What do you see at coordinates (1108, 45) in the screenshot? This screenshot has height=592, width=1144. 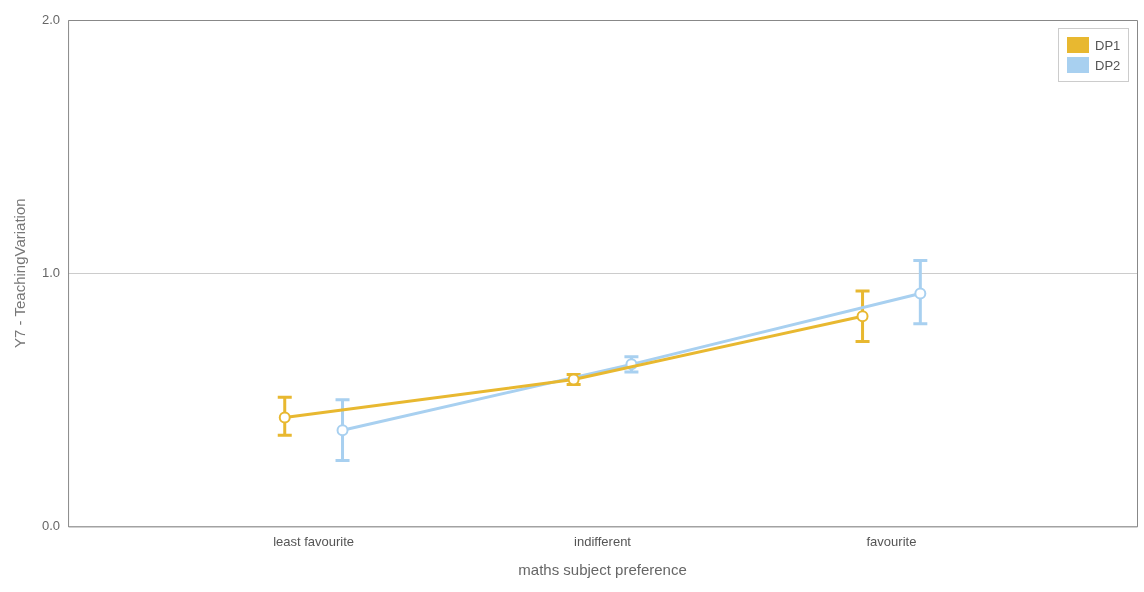 I see `legend-label: DP1` at bounding box center [1108, 45].